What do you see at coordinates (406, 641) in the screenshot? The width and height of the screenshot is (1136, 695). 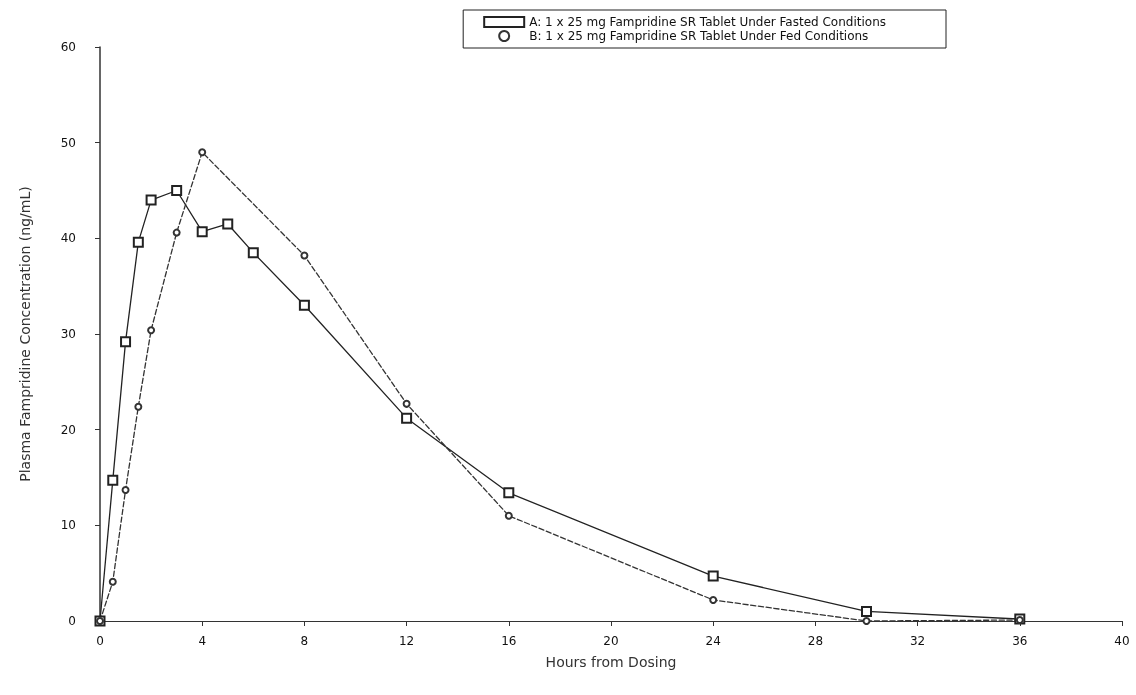 I see `x-tick-label: 12` at bounding box center [406, 641].